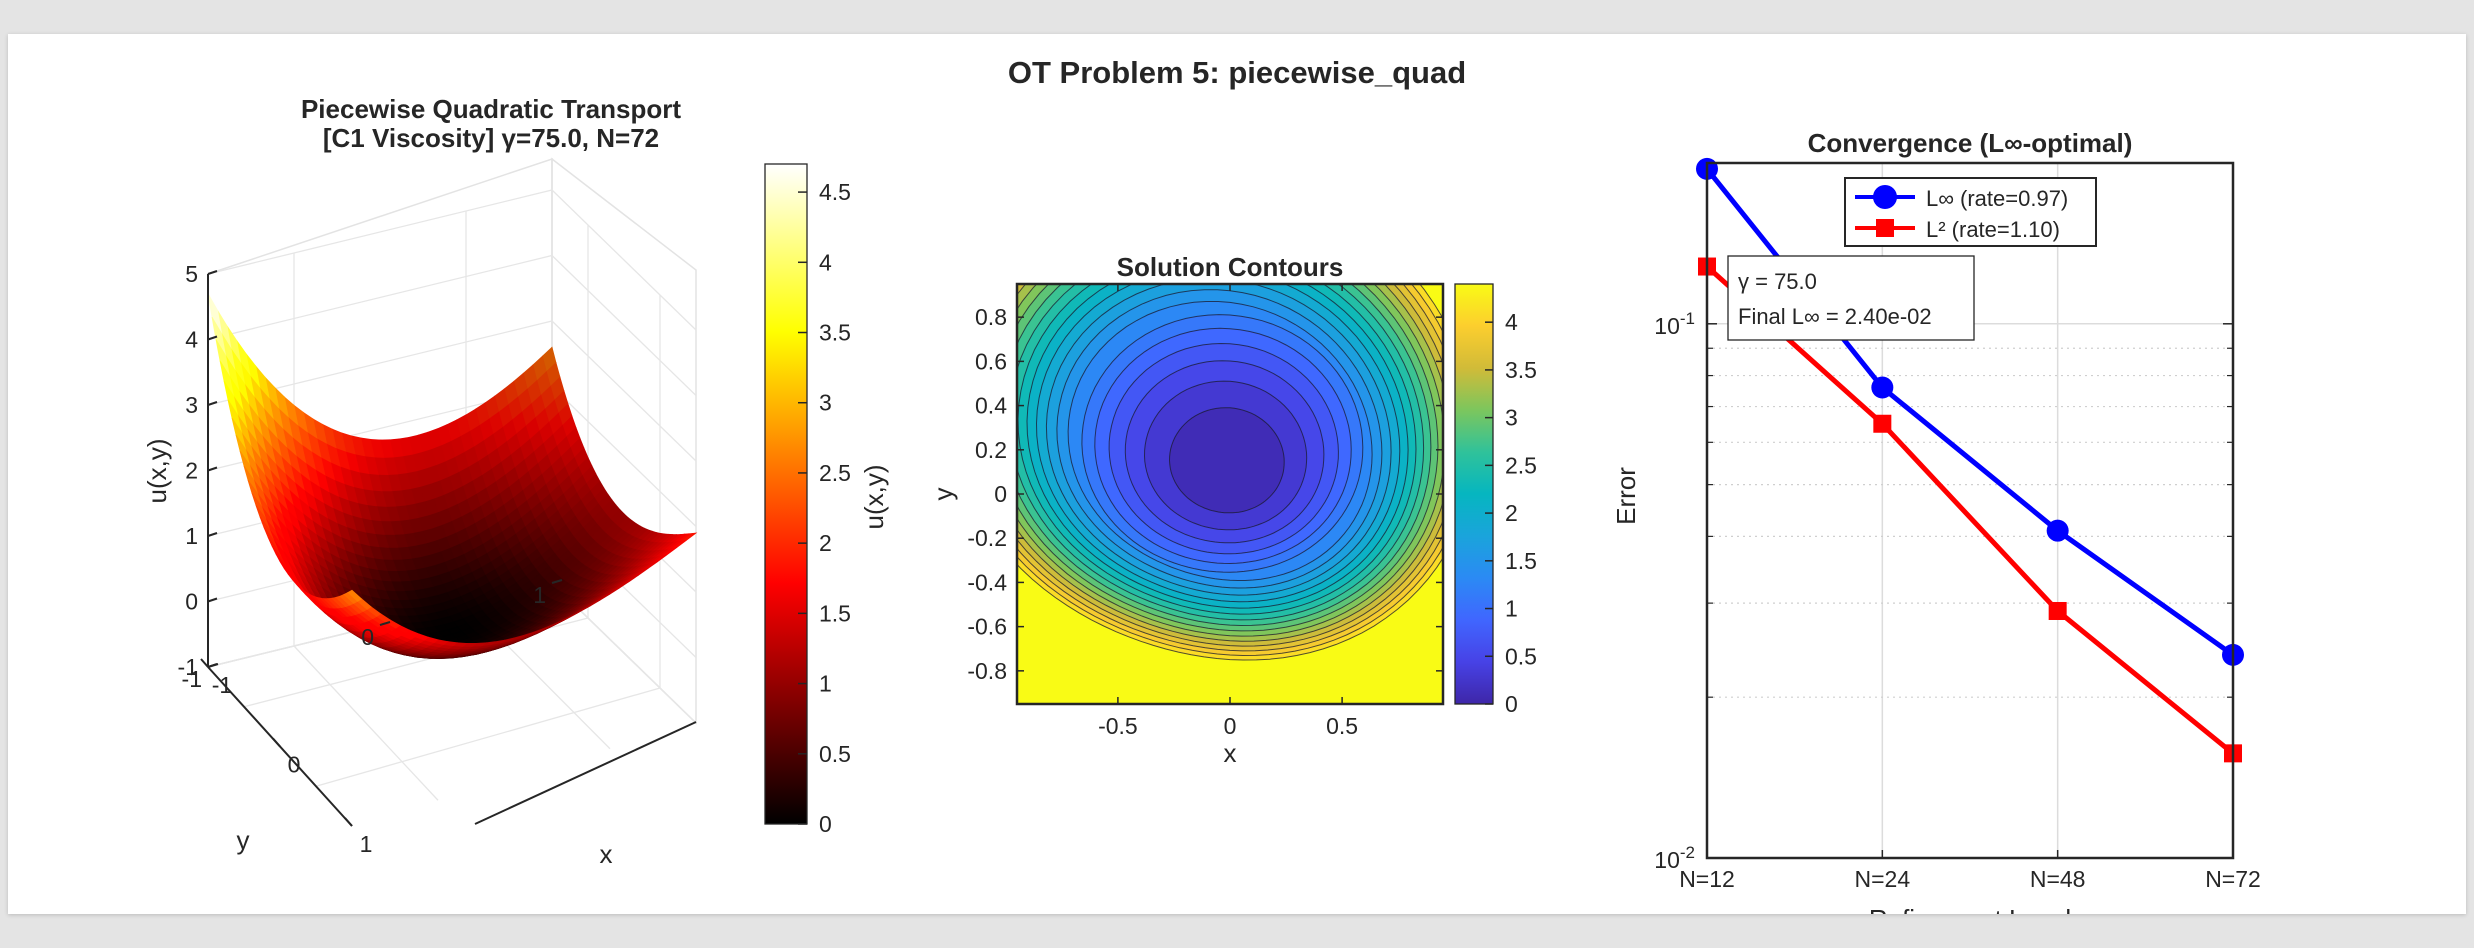  What do you see at coordinates (1883, 879) in the screenshot?
I see `convergence-xtick-label: N=24` at bounding box center [1883, 879].